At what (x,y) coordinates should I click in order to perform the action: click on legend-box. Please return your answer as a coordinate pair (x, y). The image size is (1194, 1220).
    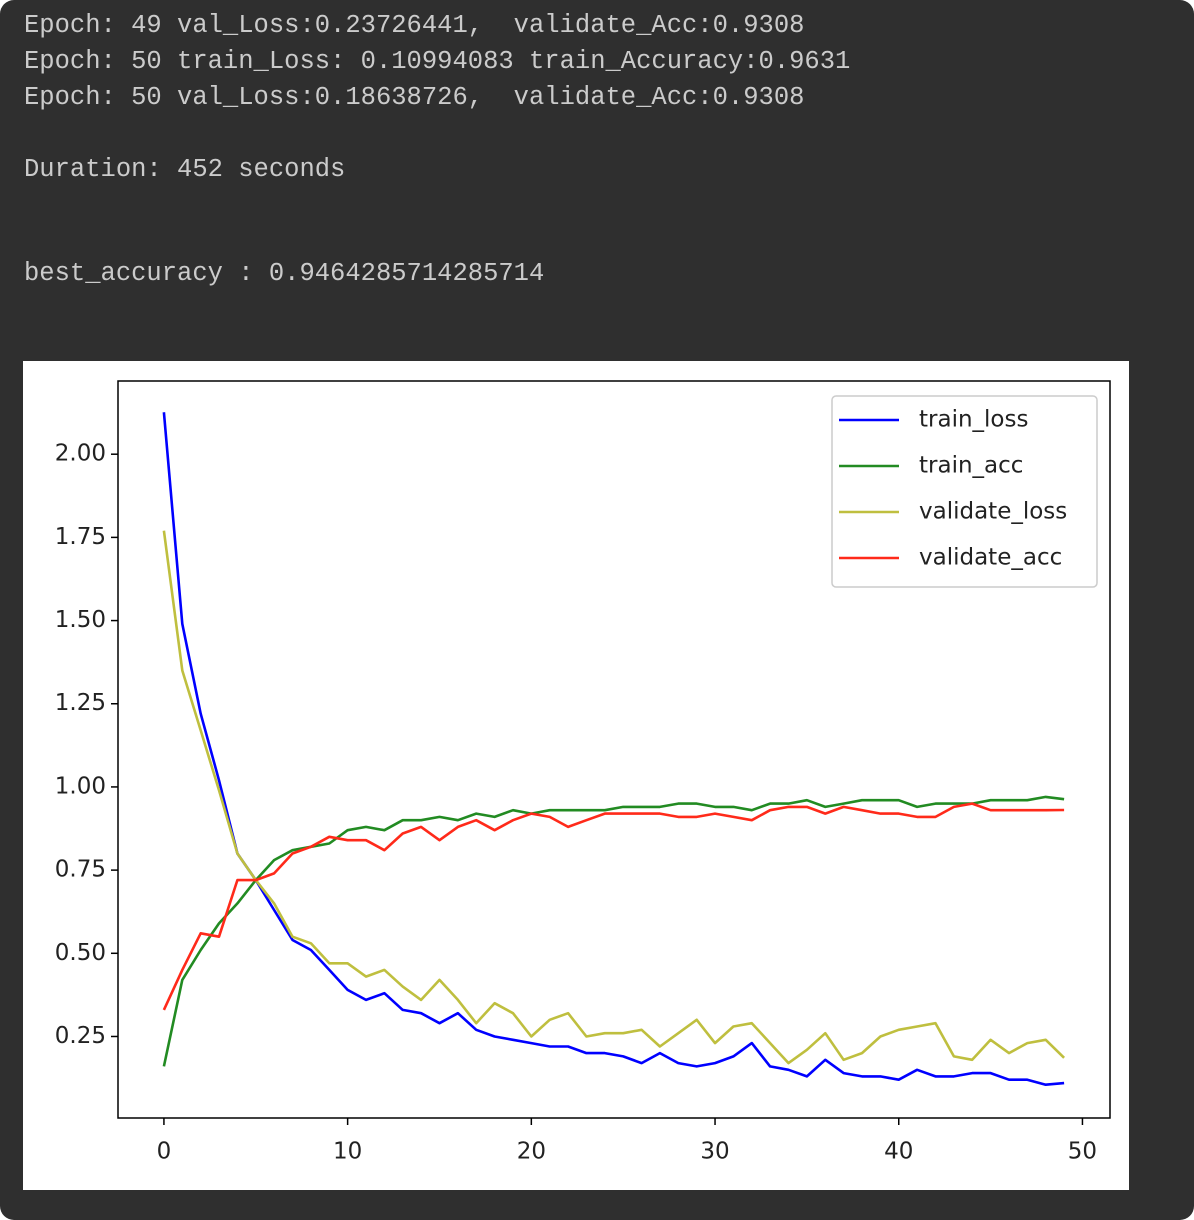
    Looking at the image, I should click on (964, 491).